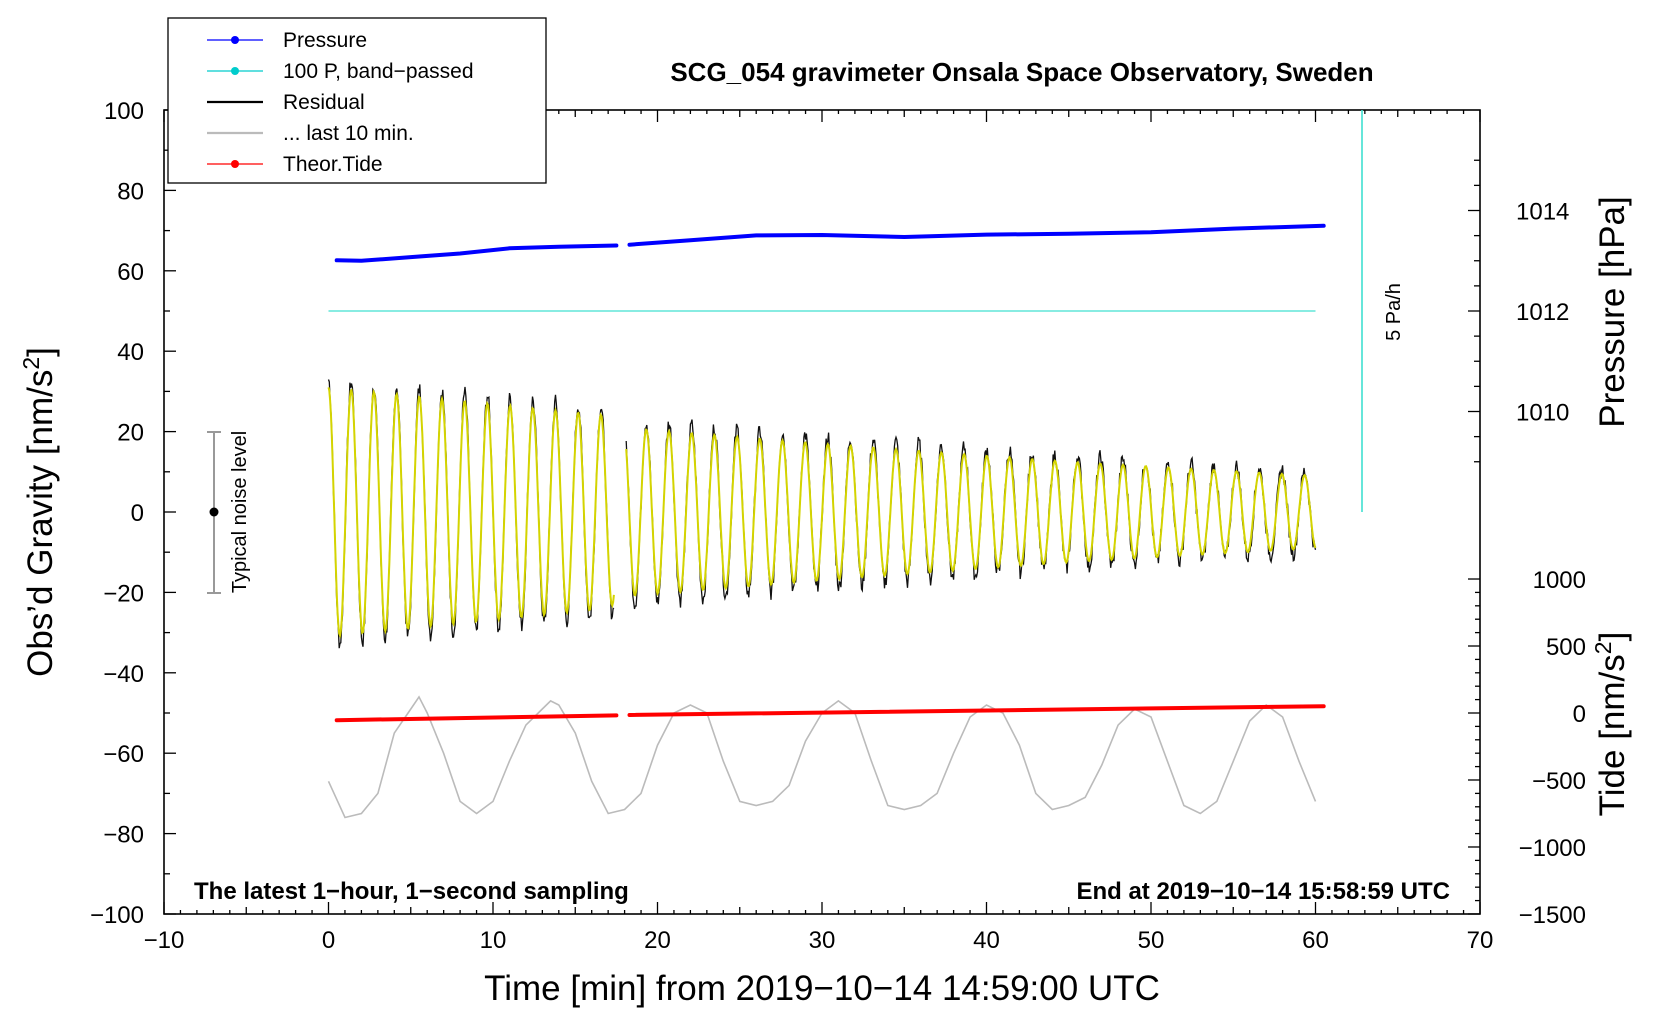  I want to click on y-axis-label-tide: Tide [nm/s2], so click(1611, 724).